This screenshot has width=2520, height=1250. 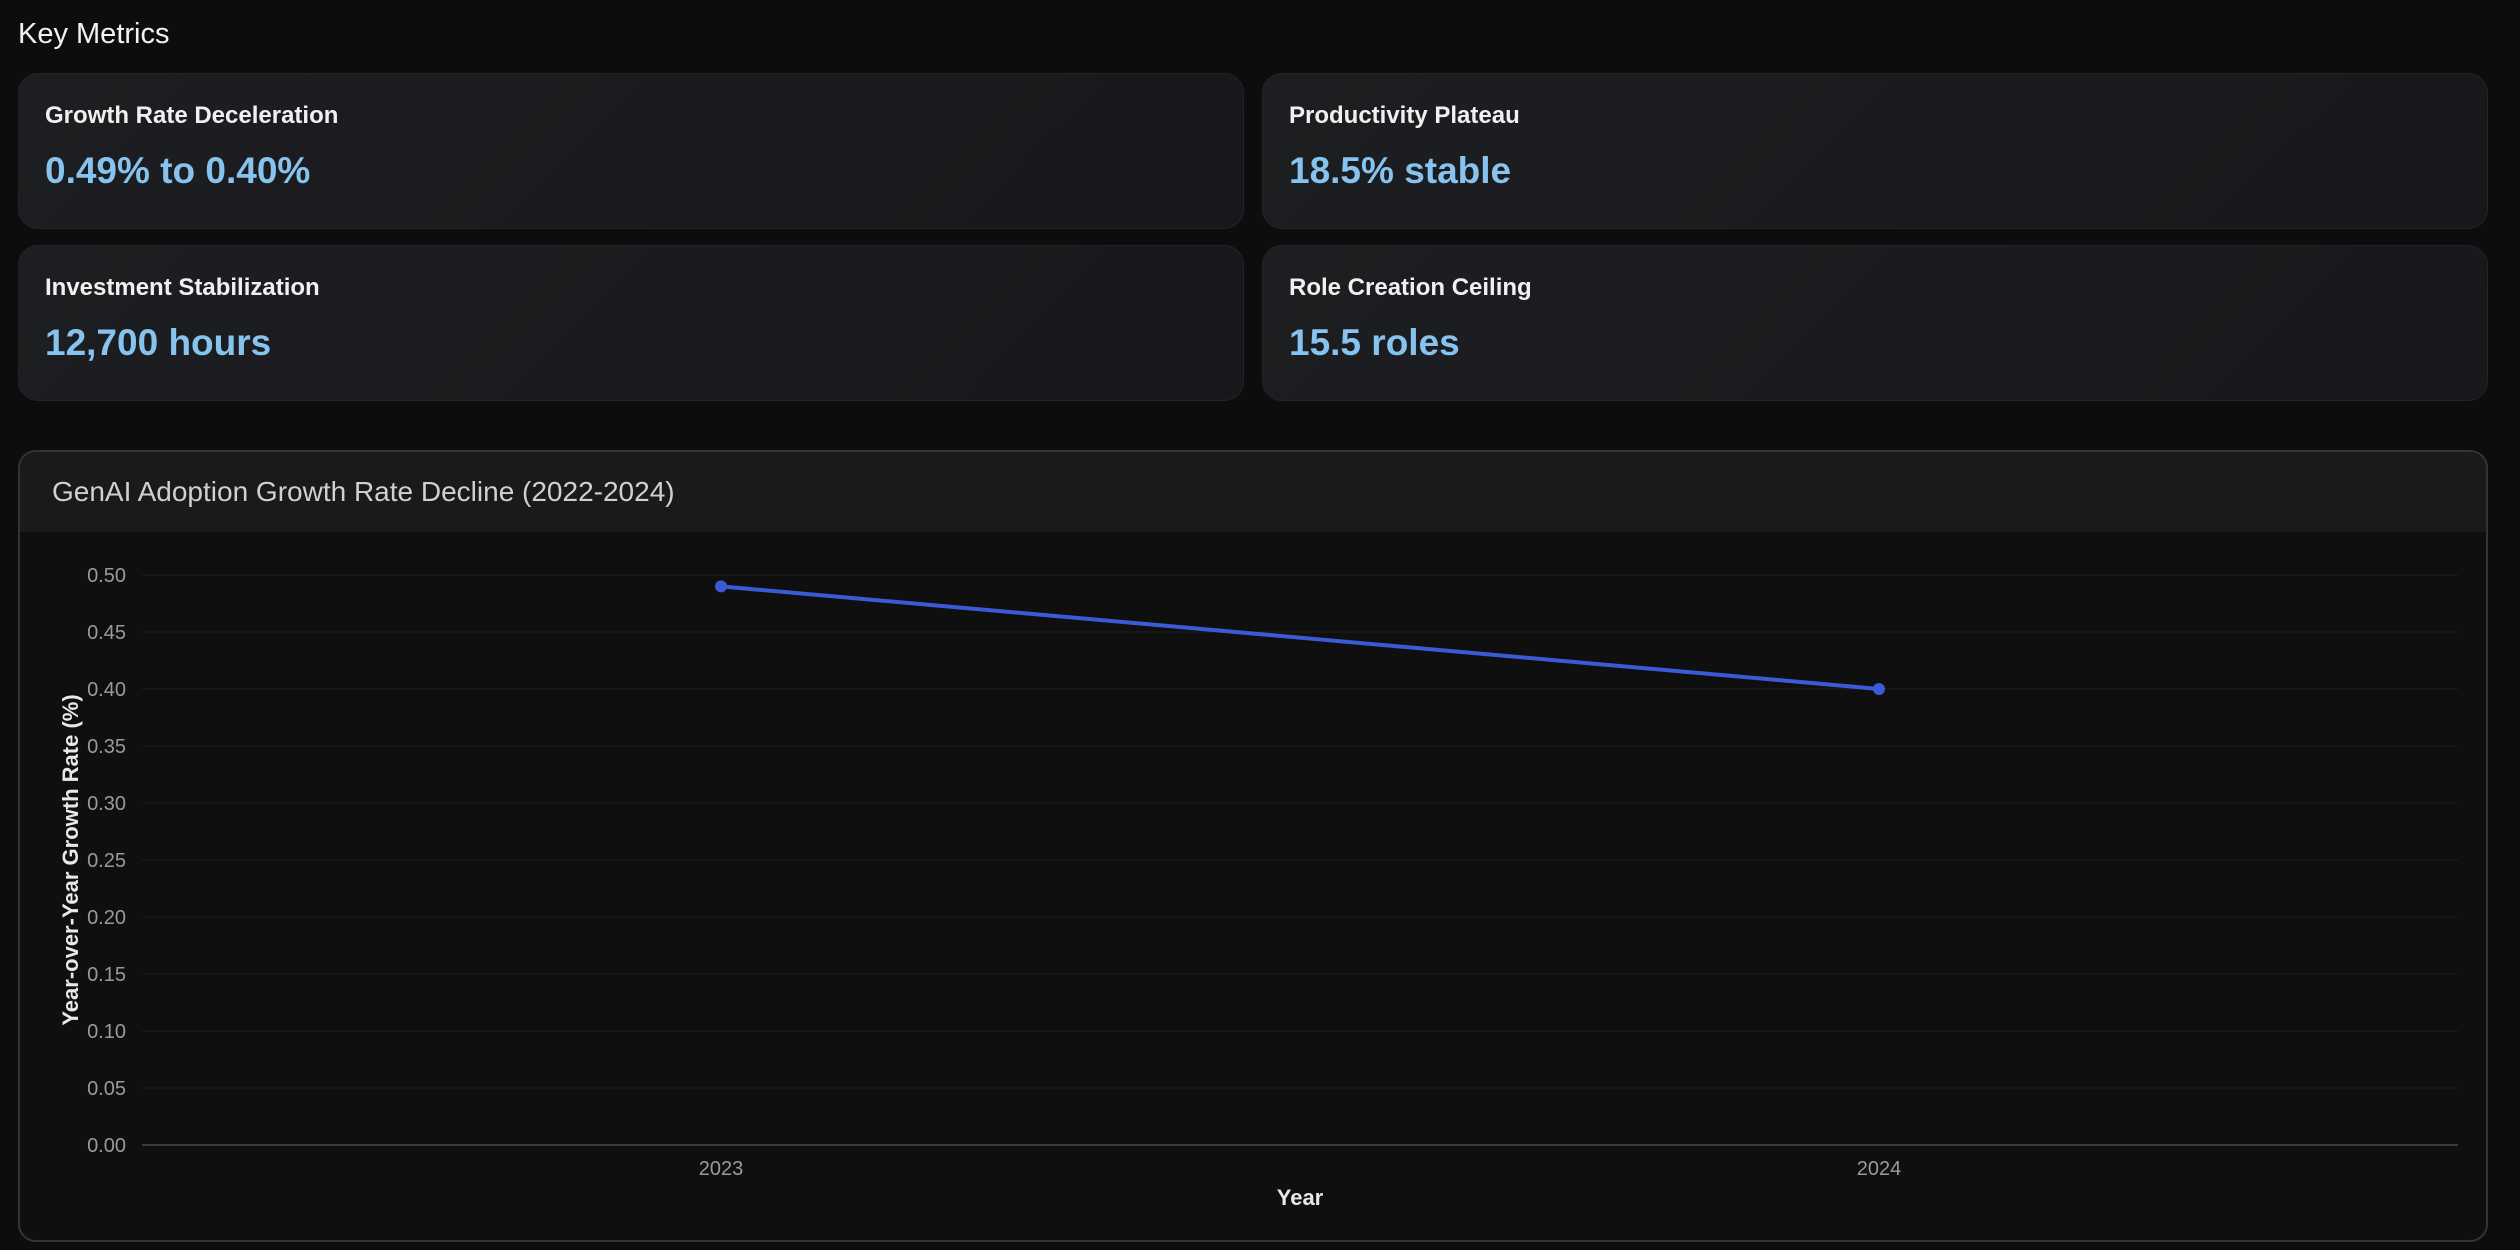 What do you see at coordinates (1400, 170) in the screenshot?
I see `metric-value: 18.5% stable` at bounding box center [1400, 170].